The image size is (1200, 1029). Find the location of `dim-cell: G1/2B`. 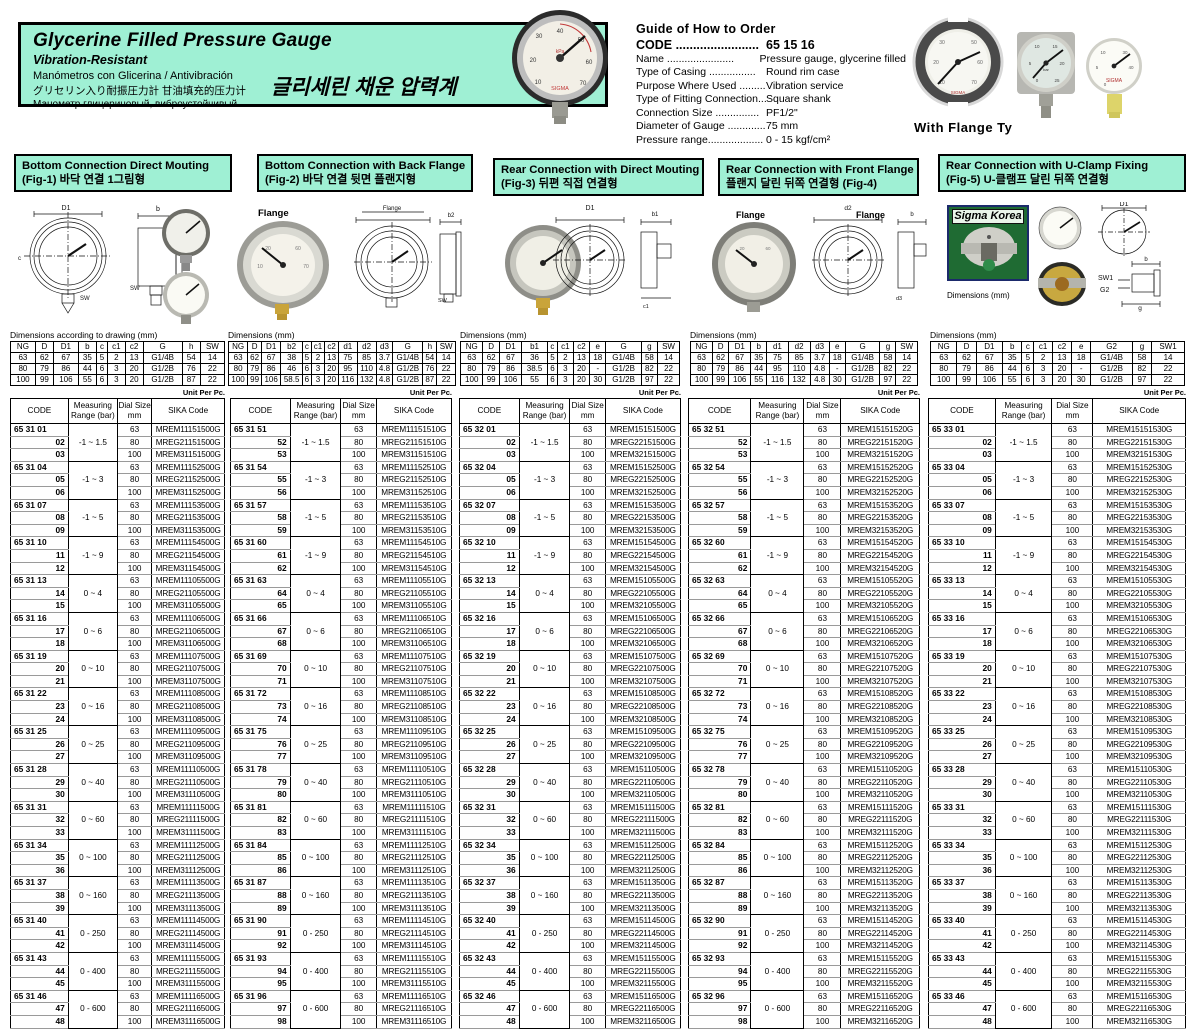

dim-cell: G1/2B is located at coordinates (862, 369).